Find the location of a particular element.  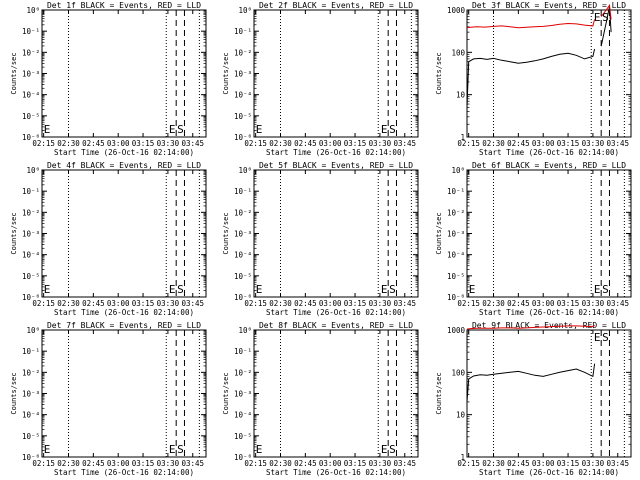

y-tick-label: 10 is located at coordinates (461, 95).